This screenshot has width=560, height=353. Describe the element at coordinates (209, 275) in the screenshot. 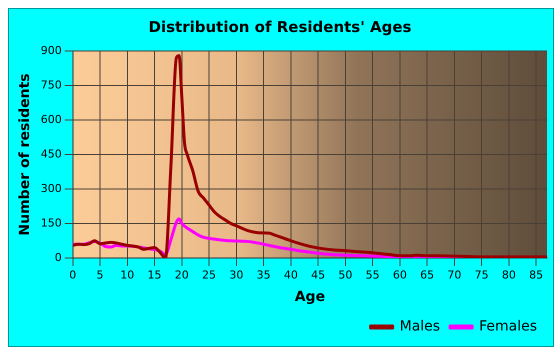

I see `x-tick-label: 25` at that location.